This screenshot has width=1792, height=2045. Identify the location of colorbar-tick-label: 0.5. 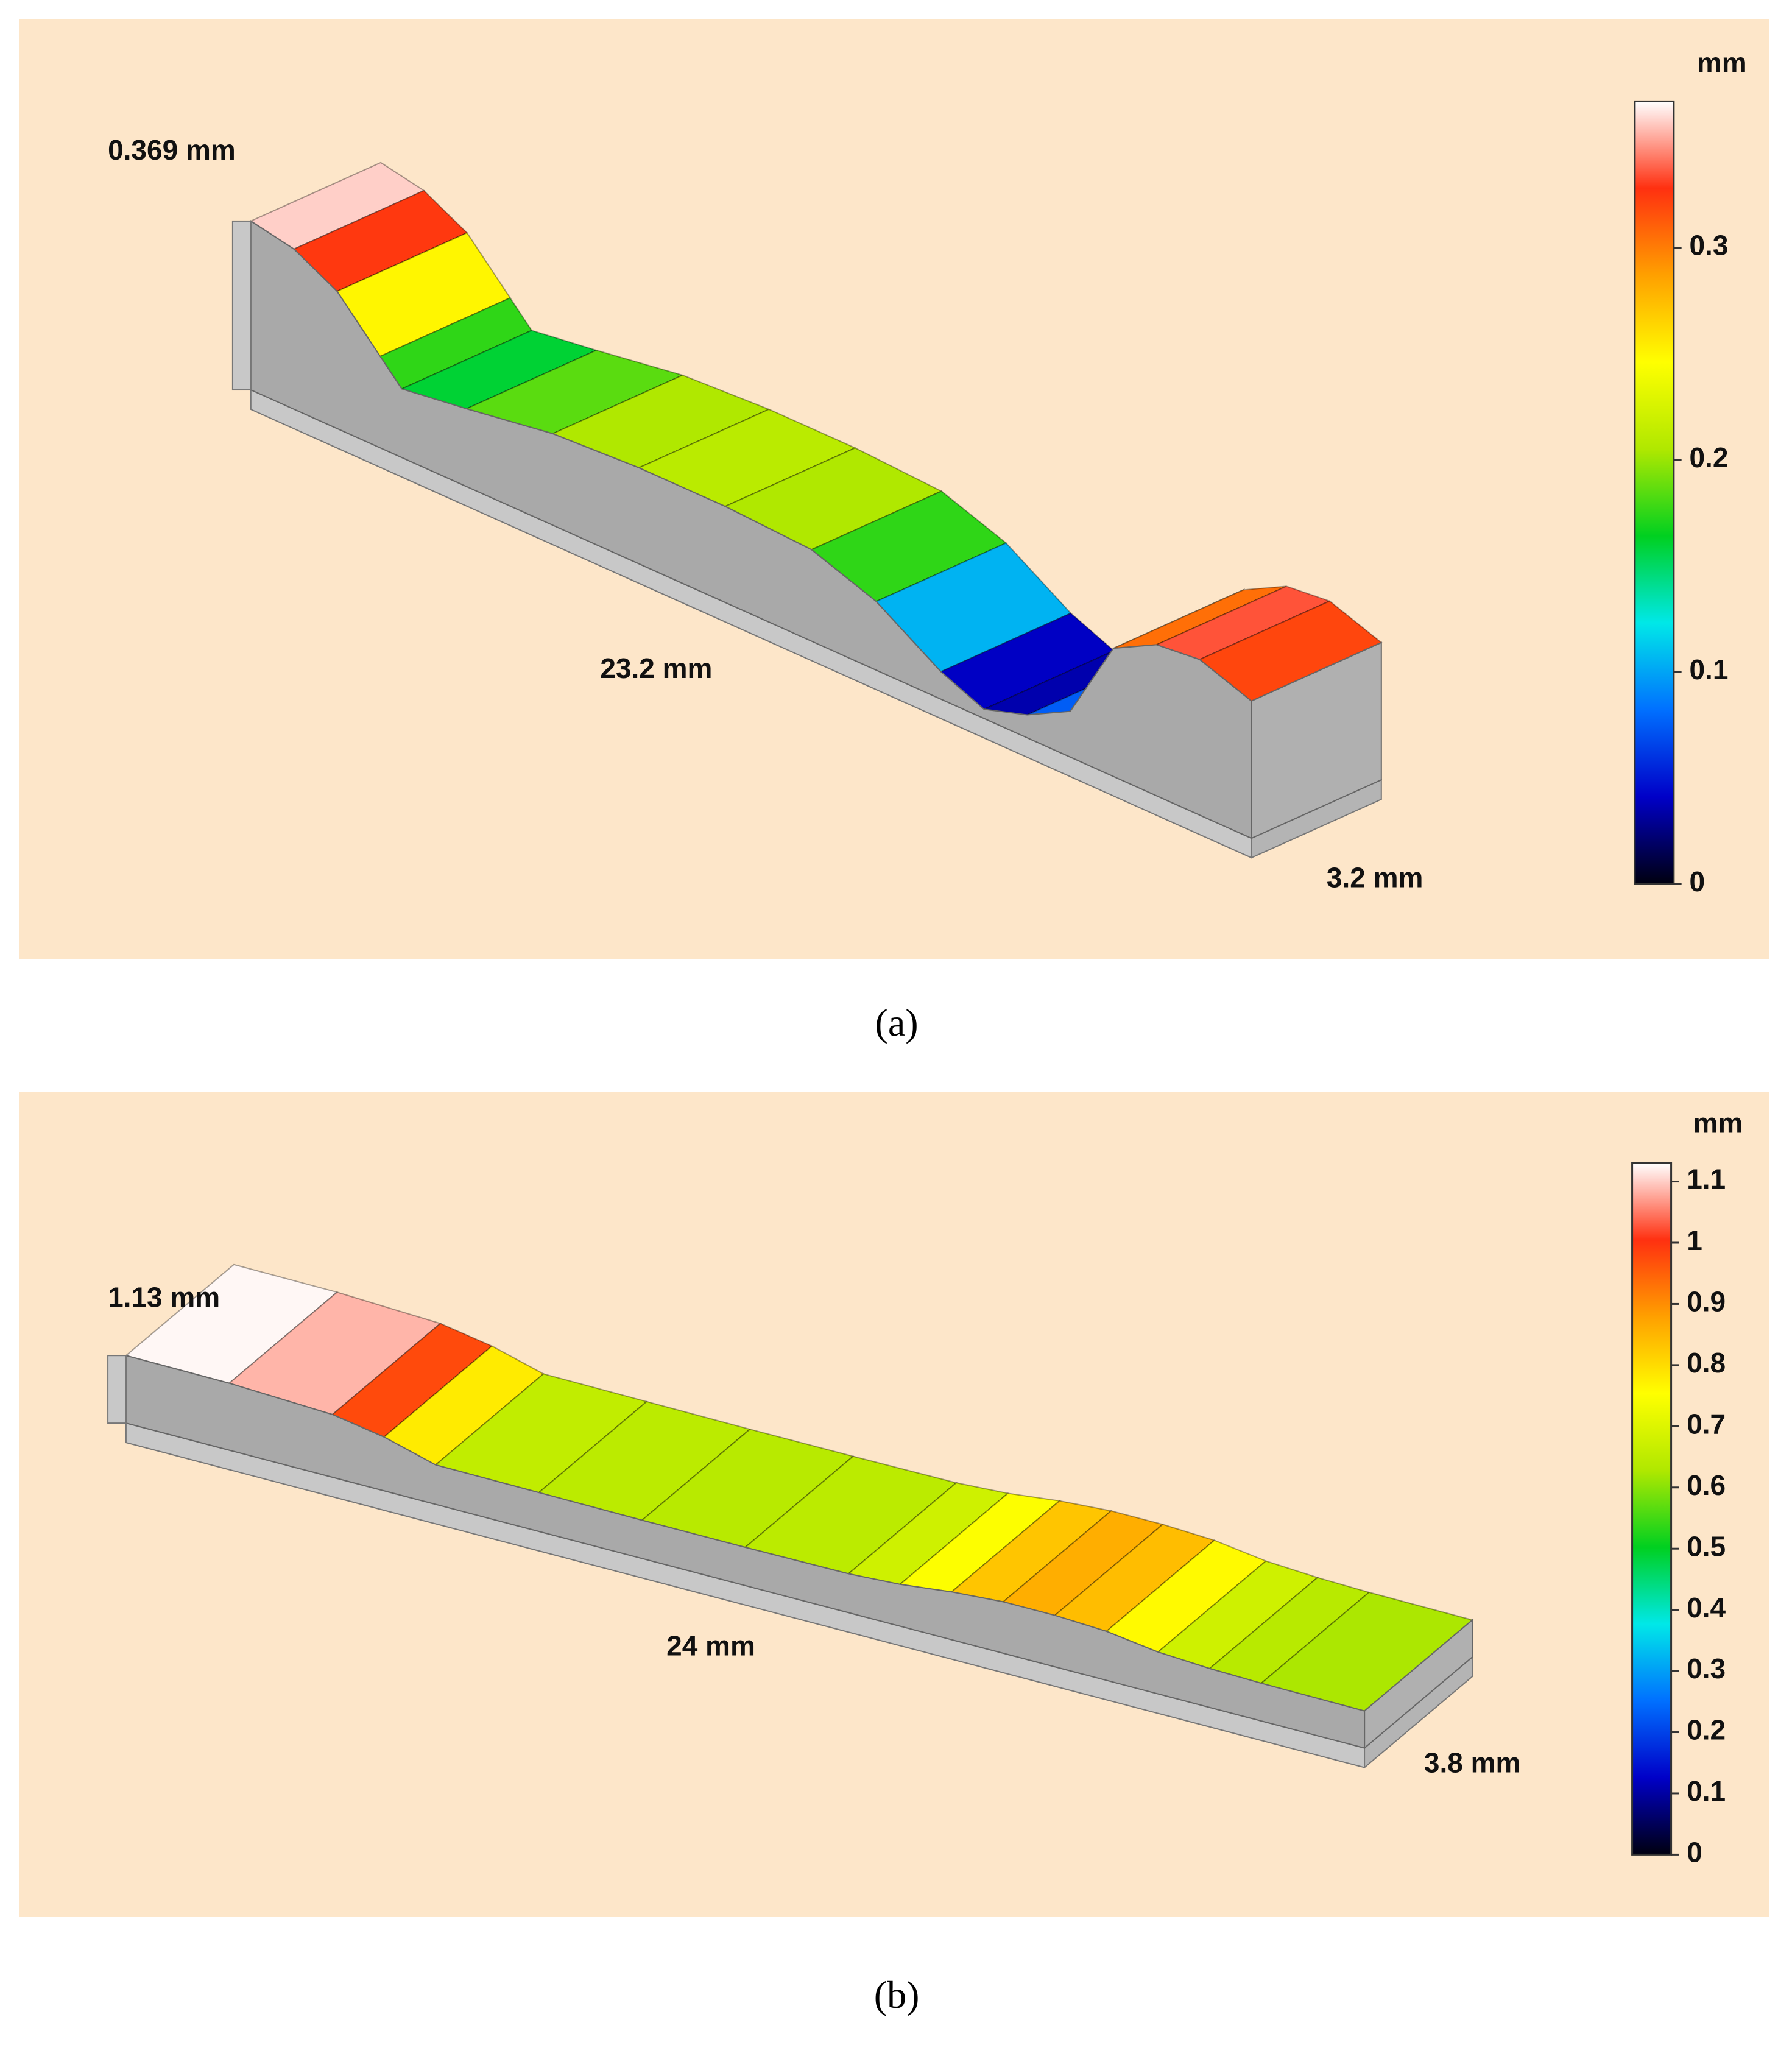
(1706, 1546).